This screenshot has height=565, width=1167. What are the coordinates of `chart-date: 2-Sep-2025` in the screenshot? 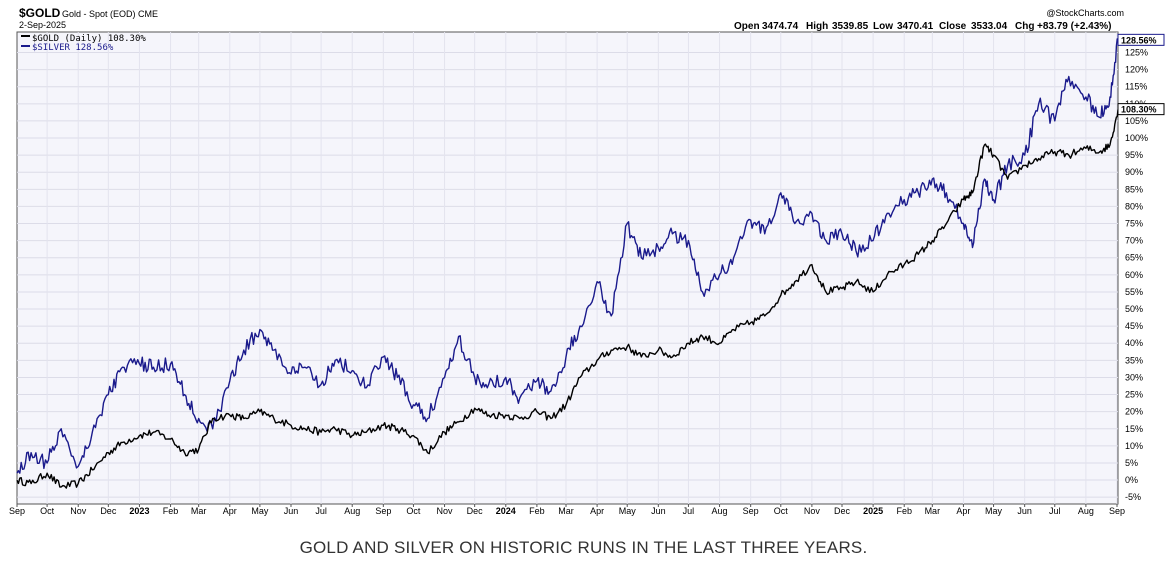 It's located at (42, 25).